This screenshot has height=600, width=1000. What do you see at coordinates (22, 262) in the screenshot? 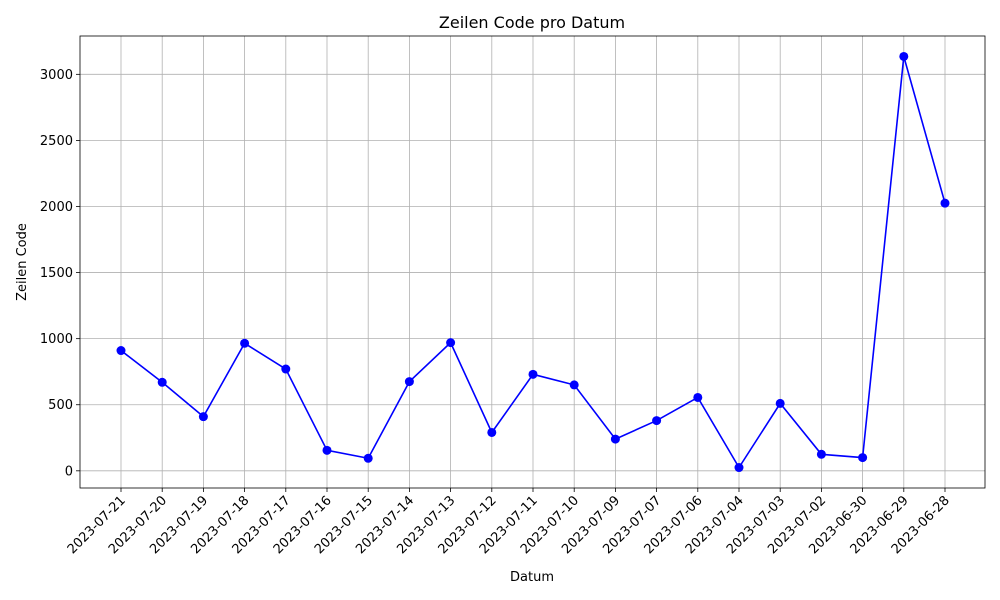
I see `y-axis-label: Zeilen Code` at bounding box center [22, 262].